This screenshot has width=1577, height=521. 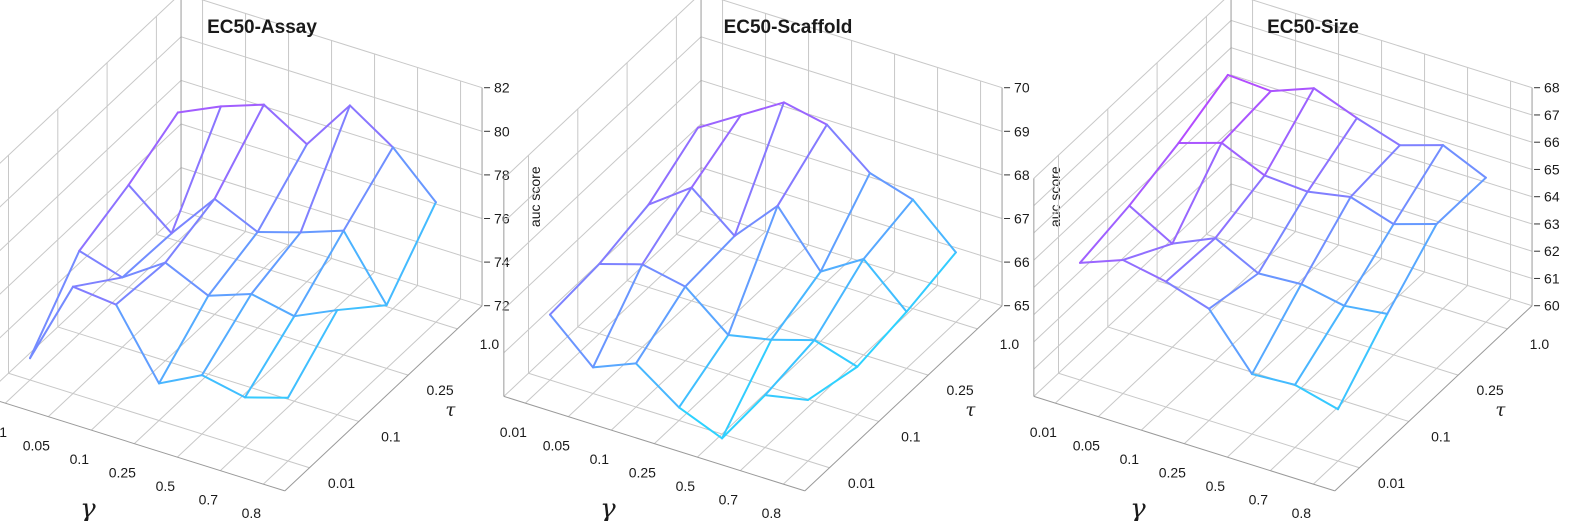 I want to click on z-tick-label: 74, so click(x=502, y=262).